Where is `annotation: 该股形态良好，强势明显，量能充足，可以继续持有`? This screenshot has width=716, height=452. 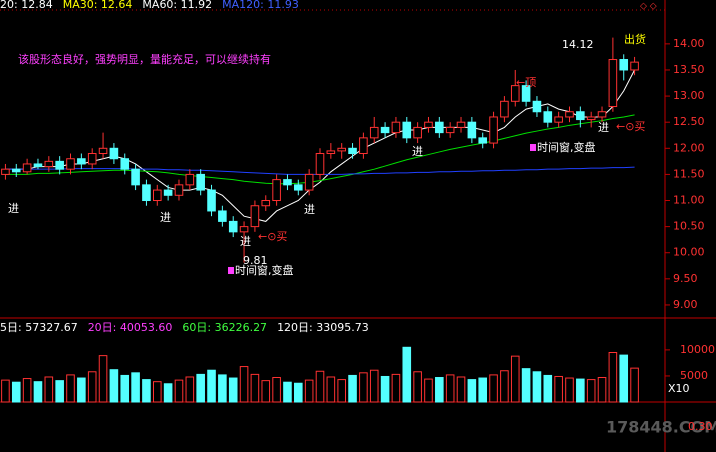 annotation: 该股形态良好，强势明显，量能充足，可以继续持有 is located at coordinates (144, 59).